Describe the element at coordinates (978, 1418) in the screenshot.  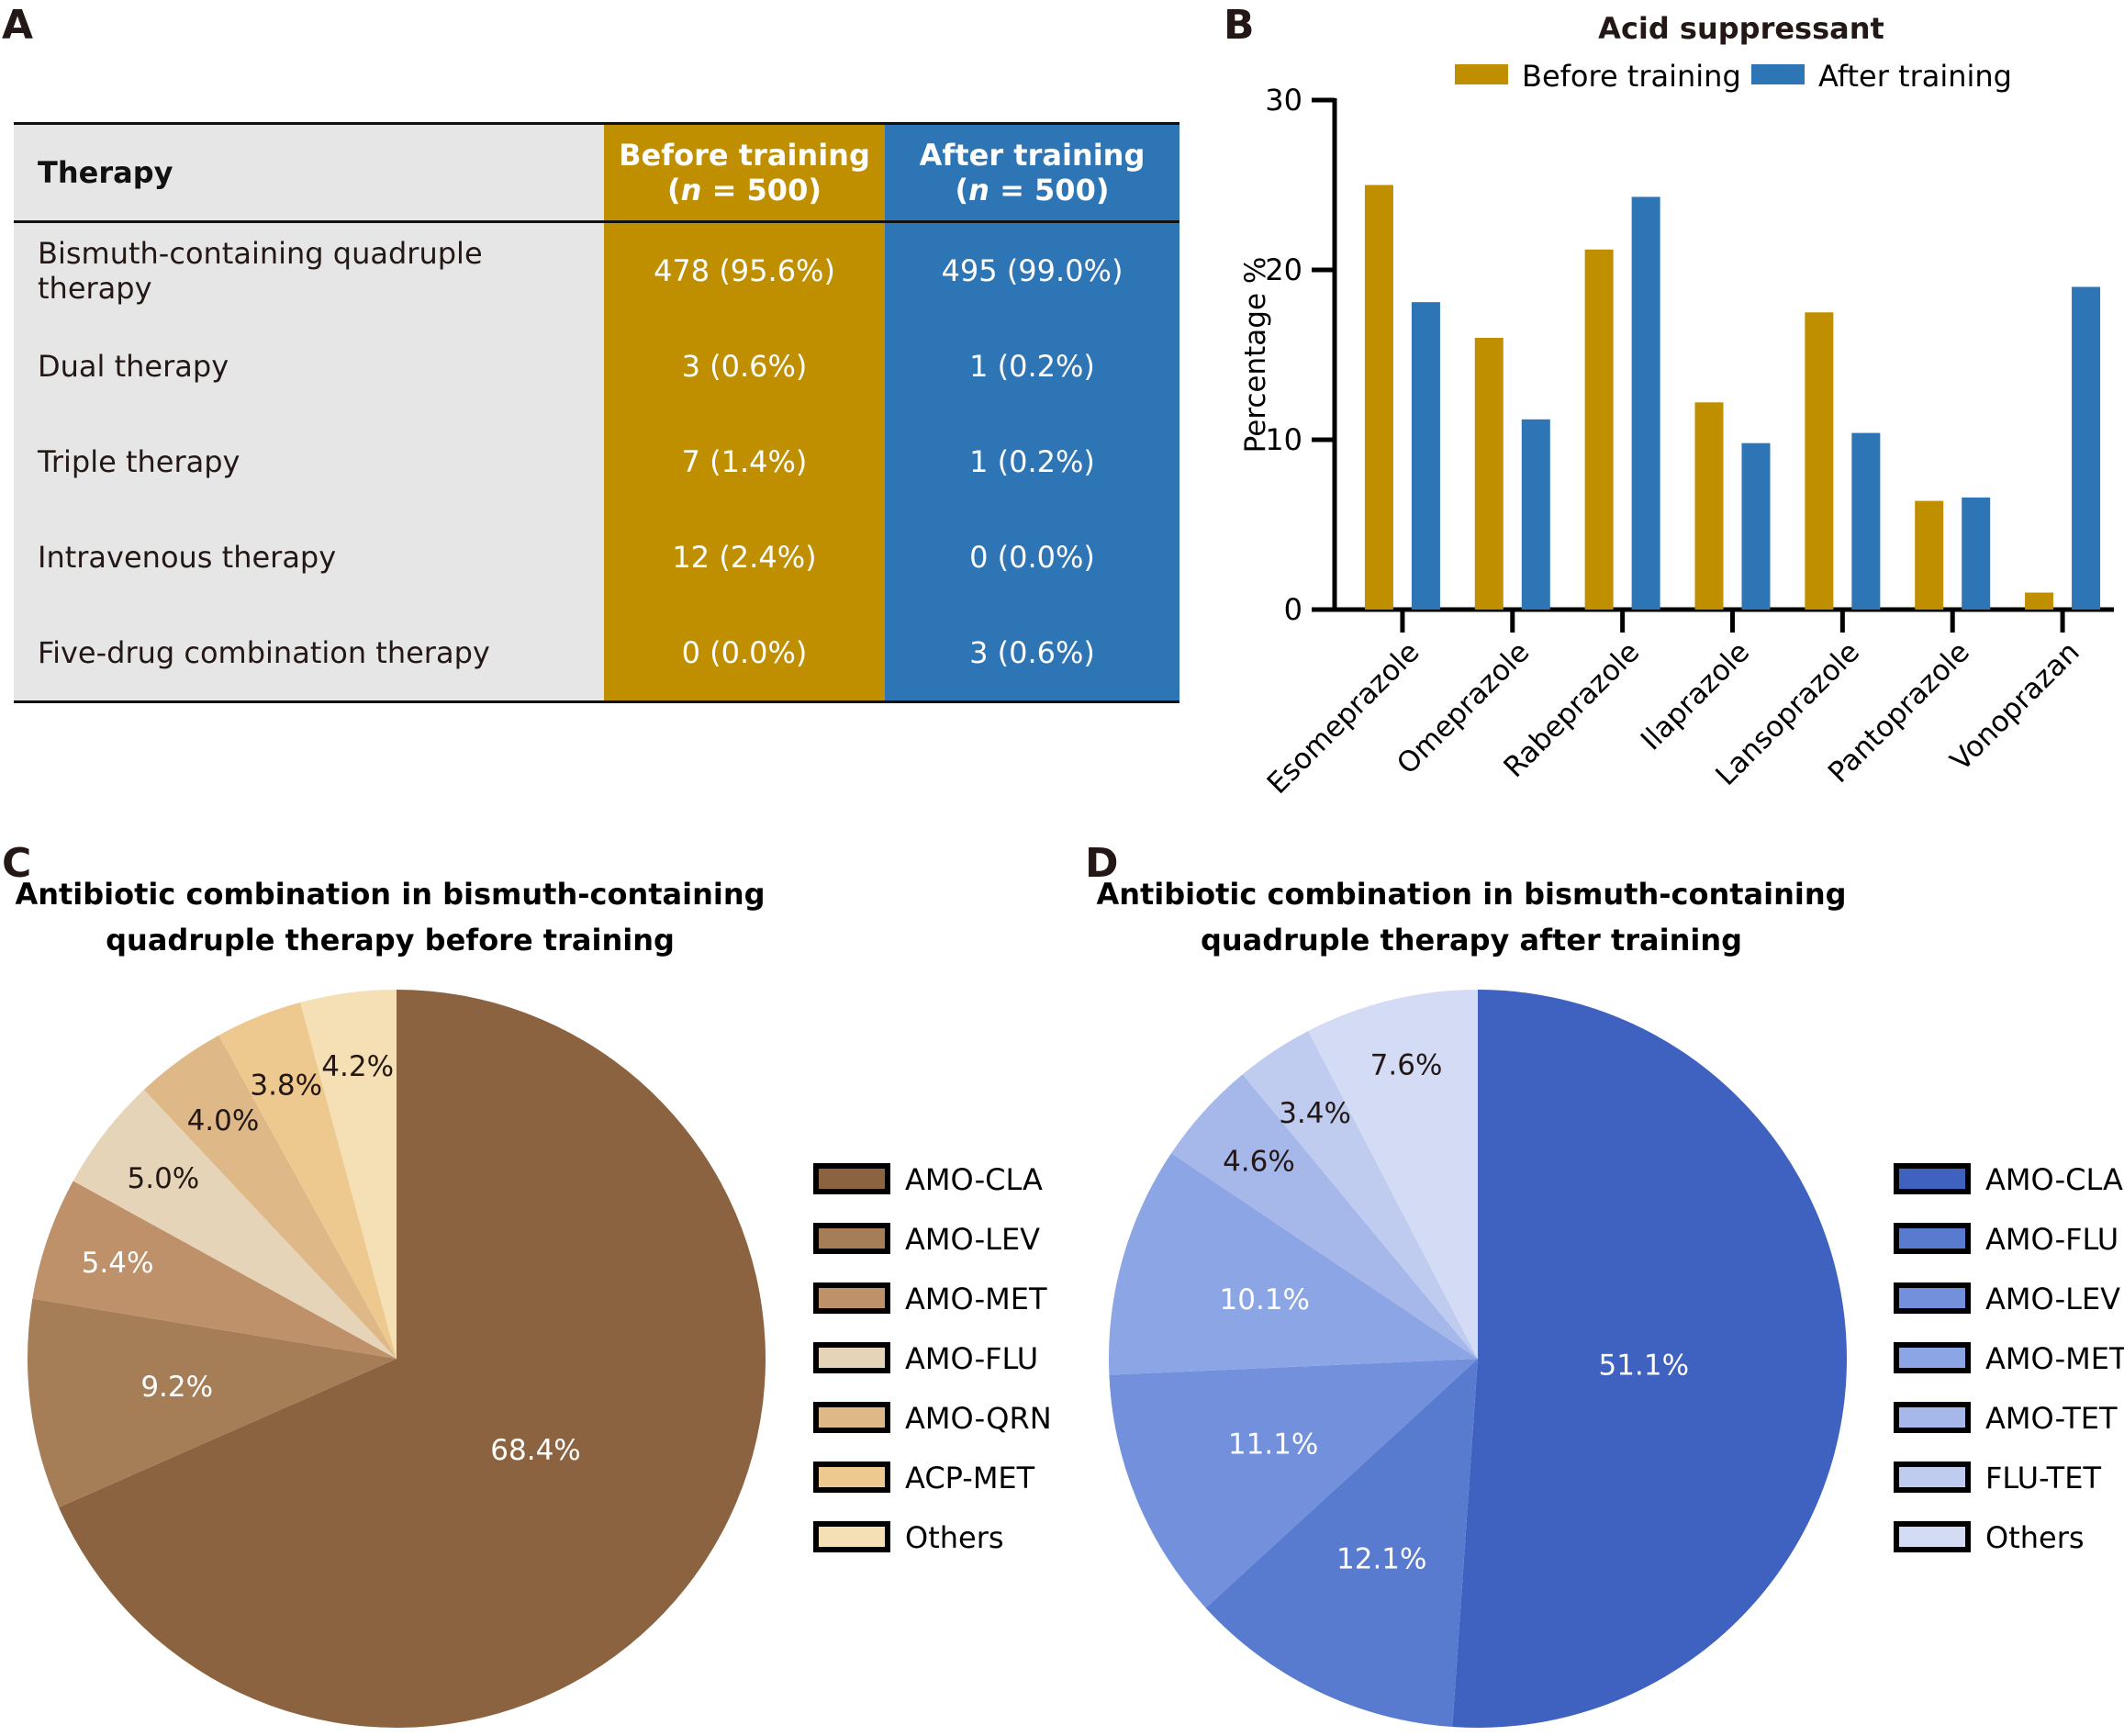
I see `legend-label: AMO-QRN` at that location.